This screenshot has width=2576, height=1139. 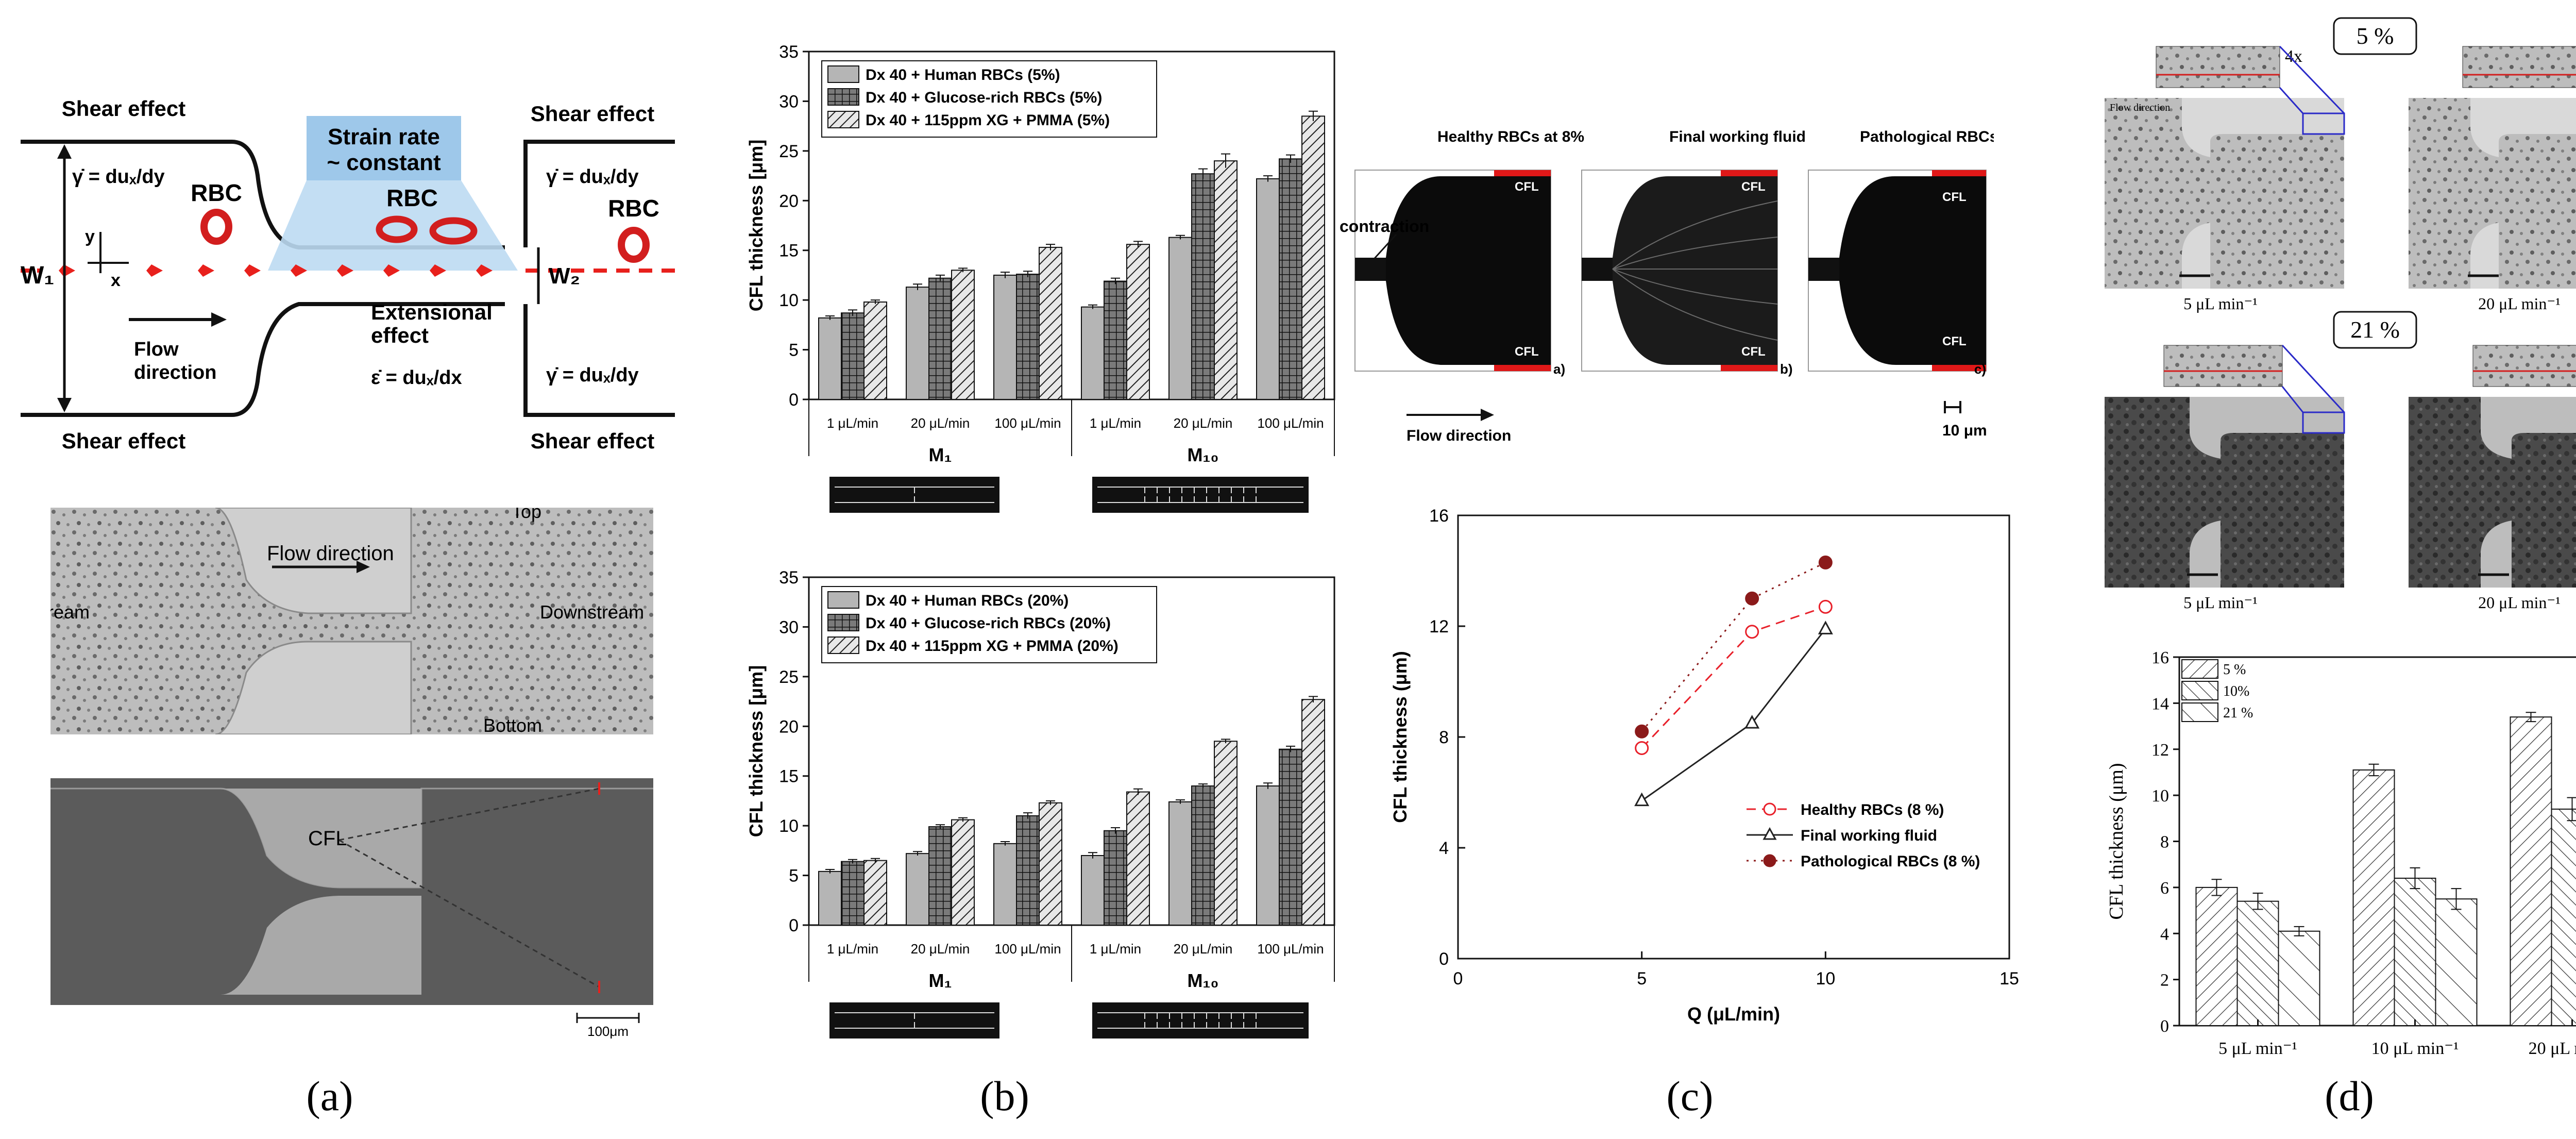 I want to click on y-axis-label: CFL thickness [μm], so click(x=756, y=225).